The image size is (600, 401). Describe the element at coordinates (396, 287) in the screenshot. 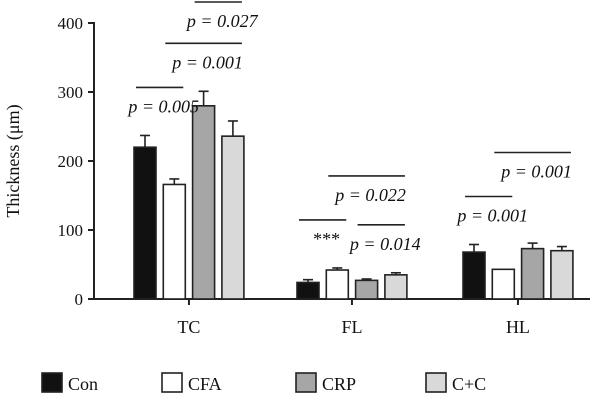

I see `bar-c-c-fl` at that location.